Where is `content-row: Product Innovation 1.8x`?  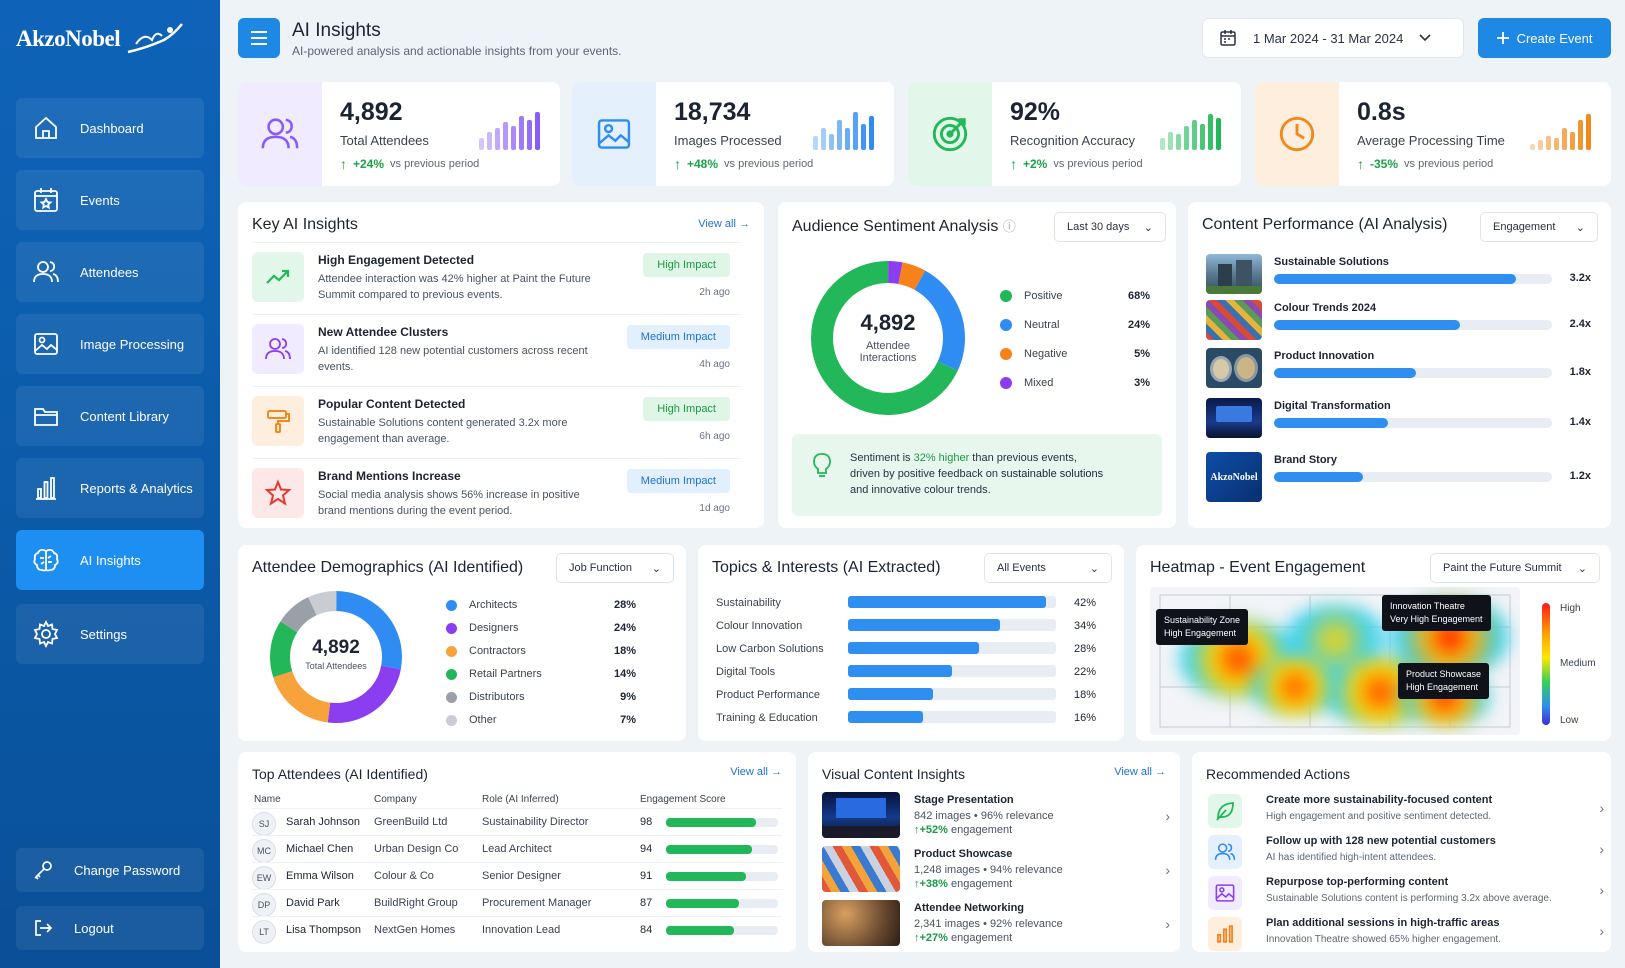
content-row: Product Innovation 1.8x is located at coordinates (1398, 371).